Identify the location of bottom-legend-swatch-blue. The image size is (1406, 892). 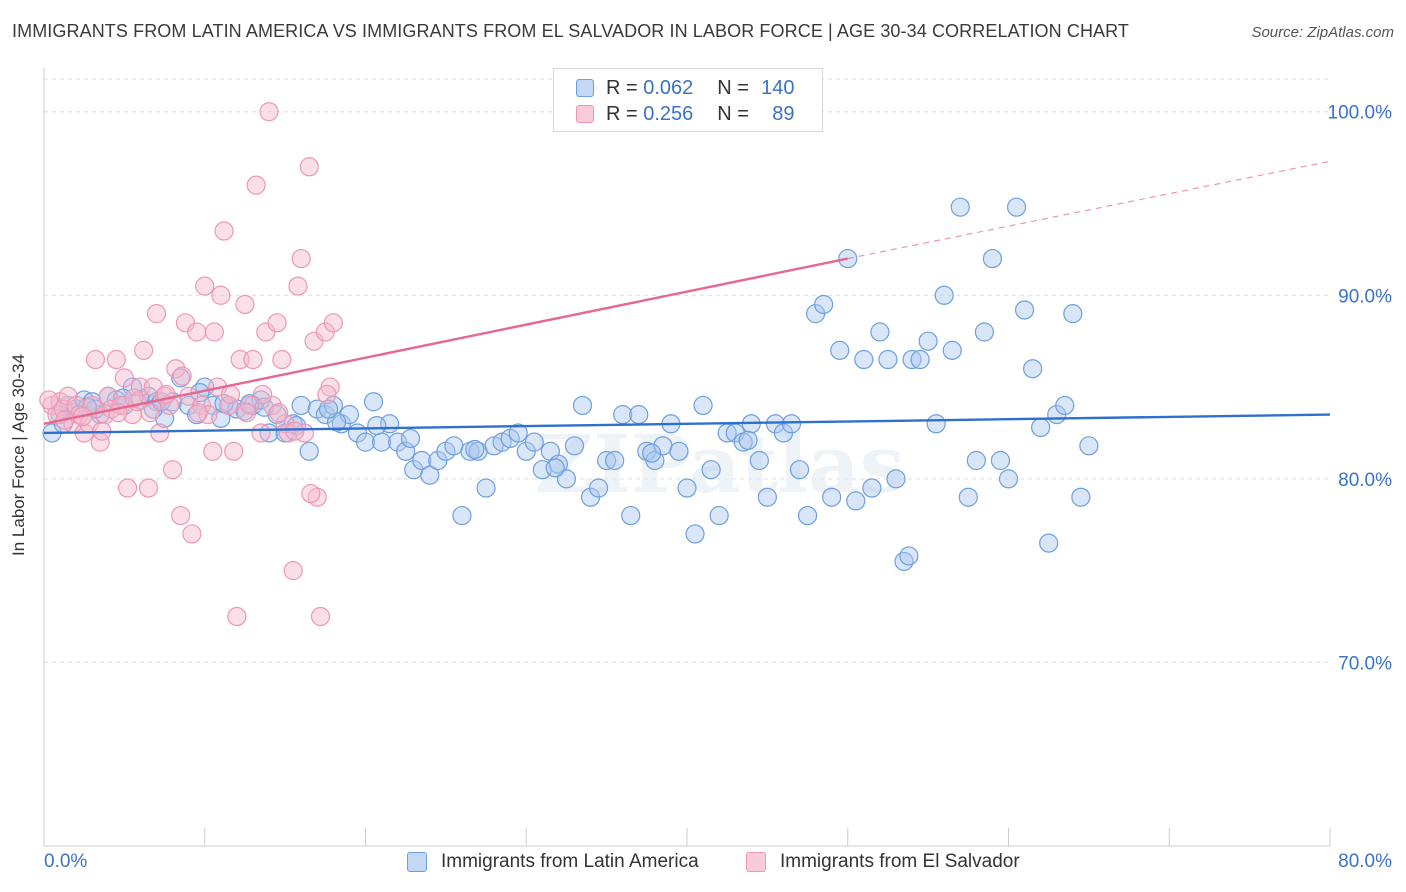
(417, 862).